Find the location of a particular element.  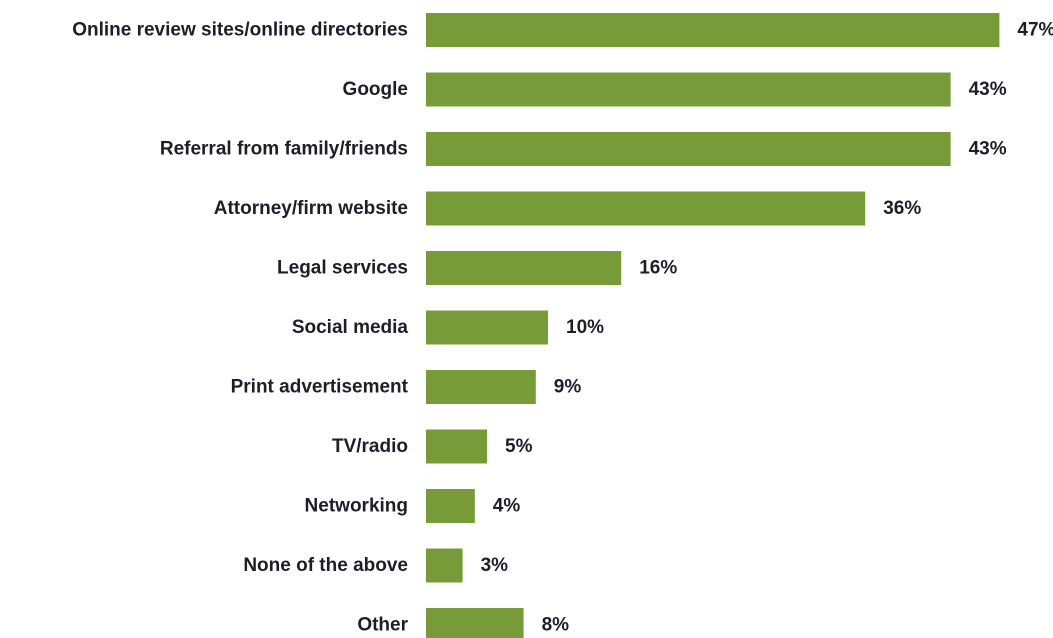

value-label: 10% is located at coordinates (585, 327).